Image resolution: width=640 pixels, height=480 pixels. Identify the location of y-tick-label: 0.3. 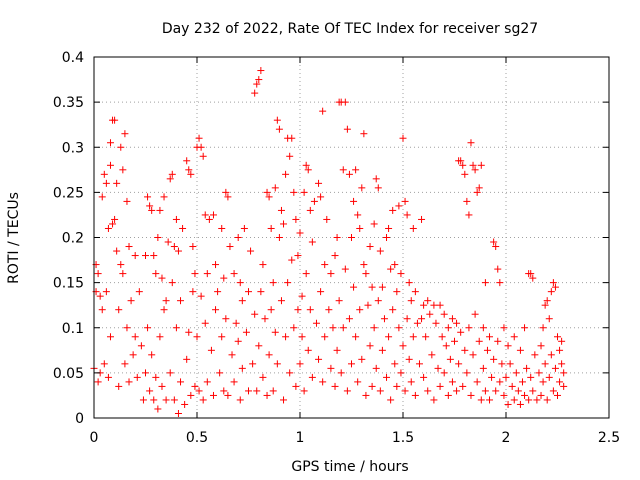
(73, 148).